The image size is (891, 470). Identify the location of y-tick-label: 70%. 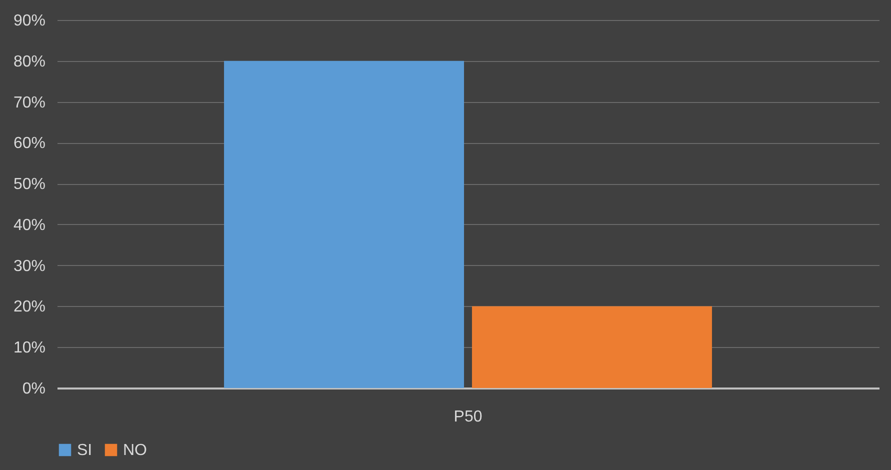
(29, 103).